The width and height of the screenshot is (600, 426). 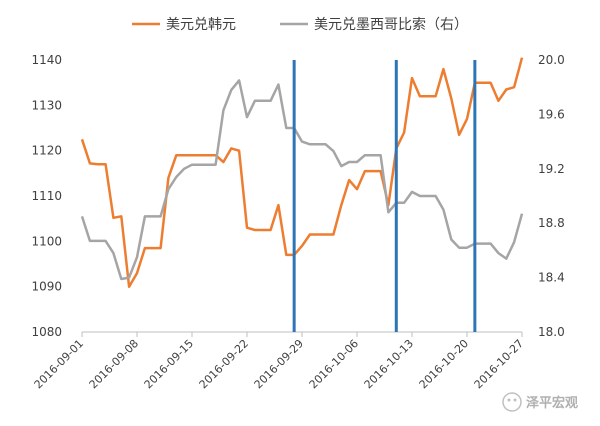 I want to click on x-tick-label: 2016-10-20, so click(x=444, y=364).